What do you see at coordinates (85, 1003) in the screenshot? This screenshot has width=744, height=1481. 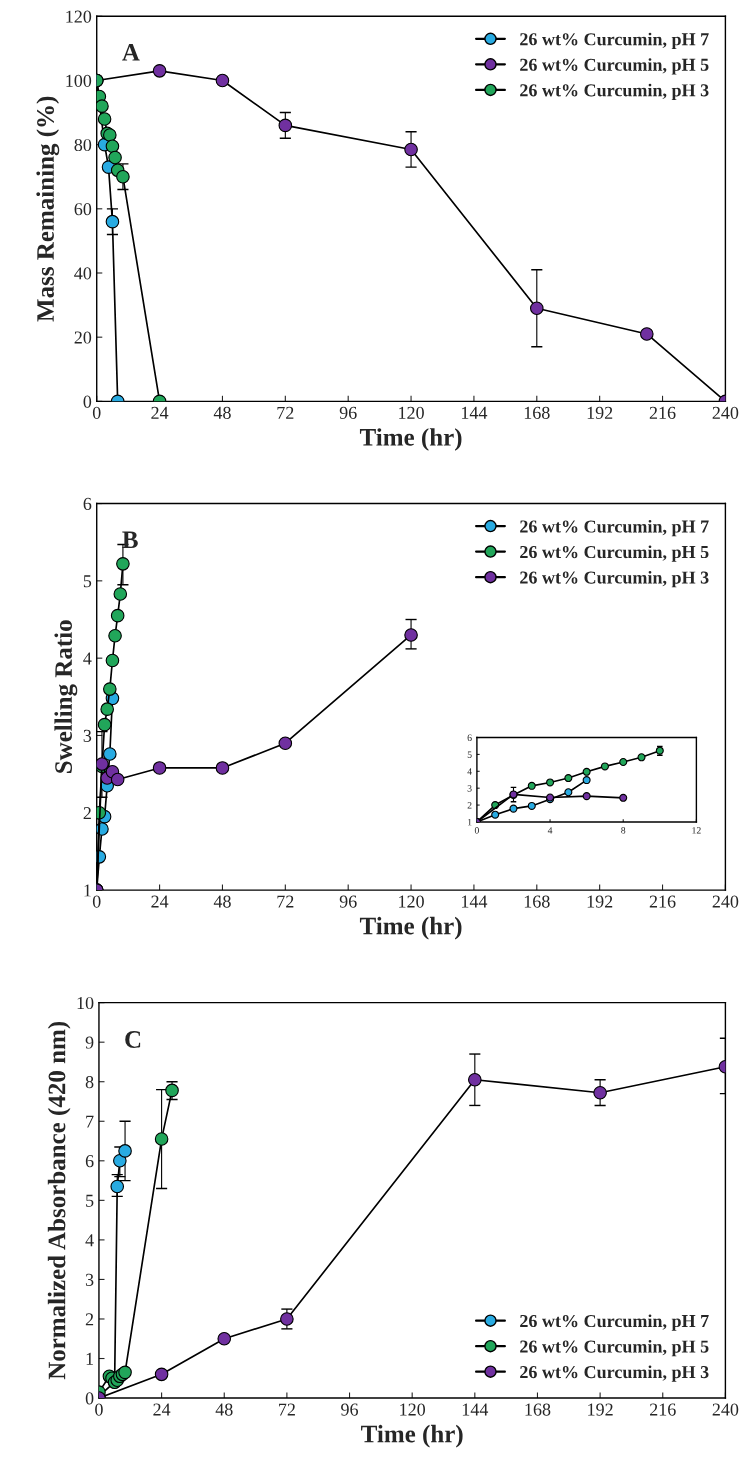 I see `y-tick-label: 10` at bounding box center [85, 1003].